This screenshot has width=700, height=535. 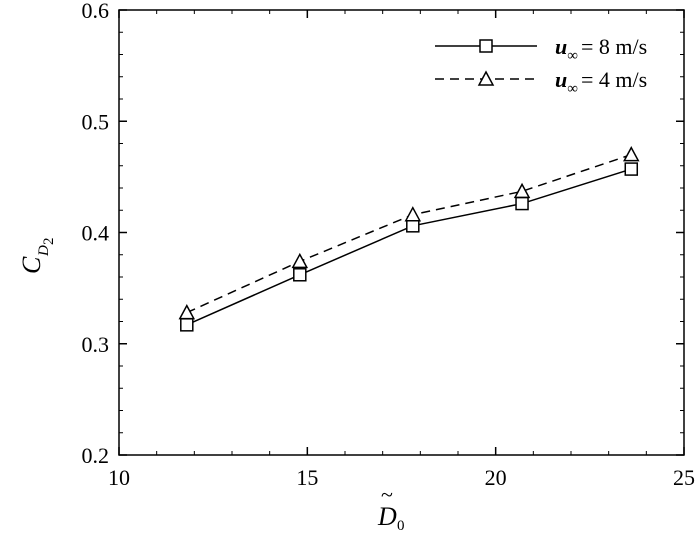 What do you see at coordinates (119, 477) in the screenshot?
I see `x-tick-label: 10` at bounding box center [119, 477].